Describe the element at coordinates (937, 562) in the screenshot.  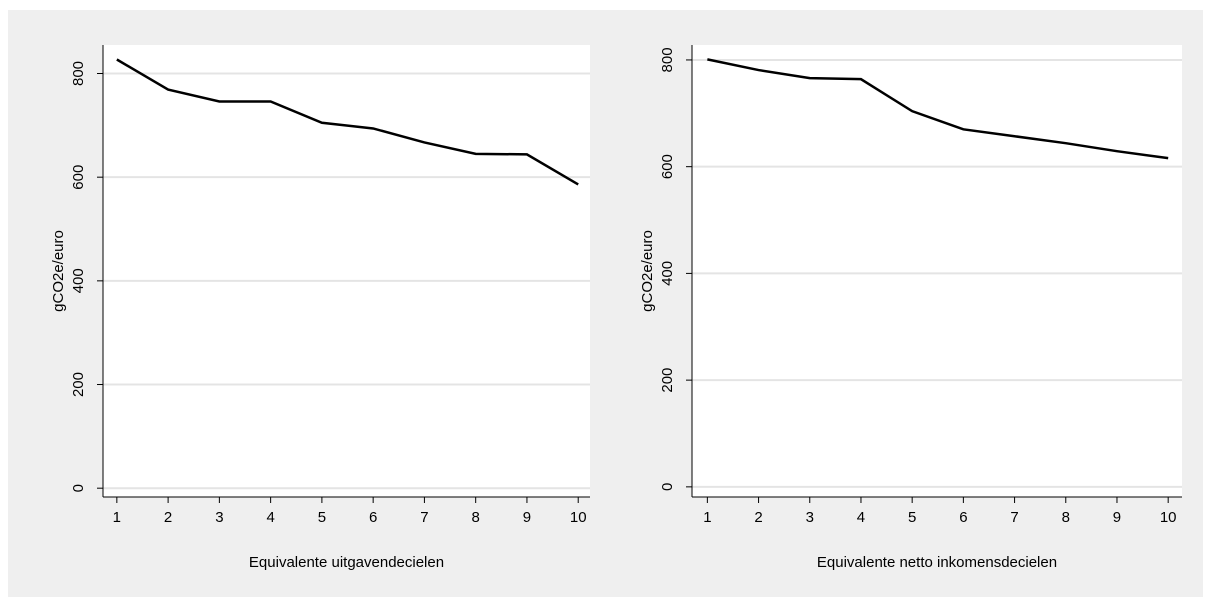
I see `x-axis-title: Equivalente netto inkomensdecielen` at that location.